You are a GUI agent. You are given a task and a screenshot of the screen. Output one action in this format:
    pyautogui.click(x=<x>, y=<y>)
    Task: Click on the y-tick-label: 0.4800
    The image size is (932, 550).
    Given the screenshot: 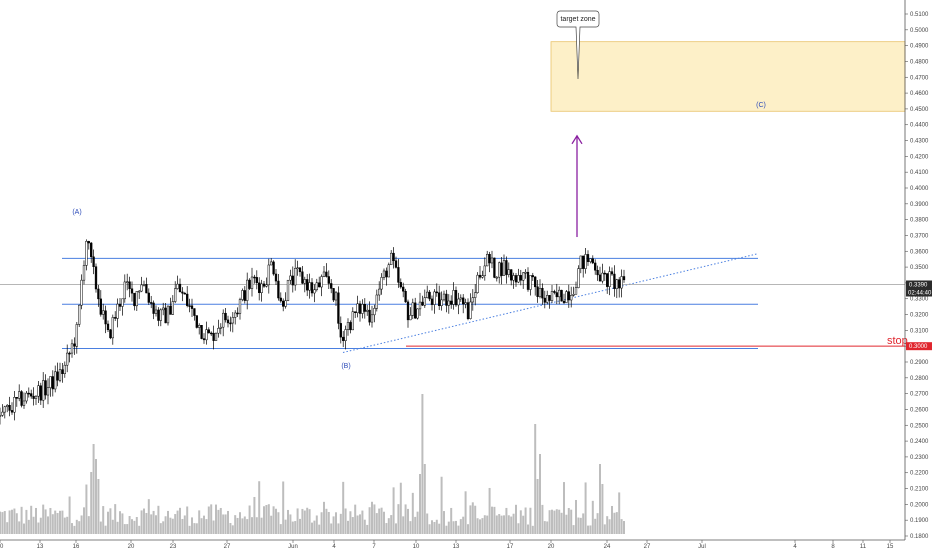 What is the action you would take?
    pyautogui.click(x=919, y=62)
    